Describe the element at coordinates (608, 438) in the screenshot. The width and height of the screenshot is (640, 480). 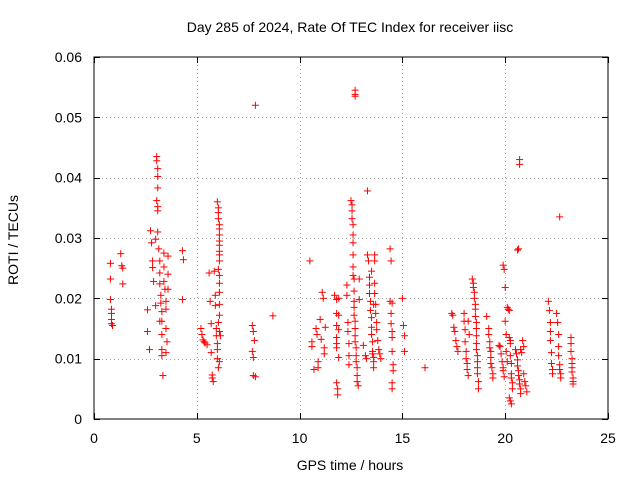
I see `x-tick-label: 25` at that location.